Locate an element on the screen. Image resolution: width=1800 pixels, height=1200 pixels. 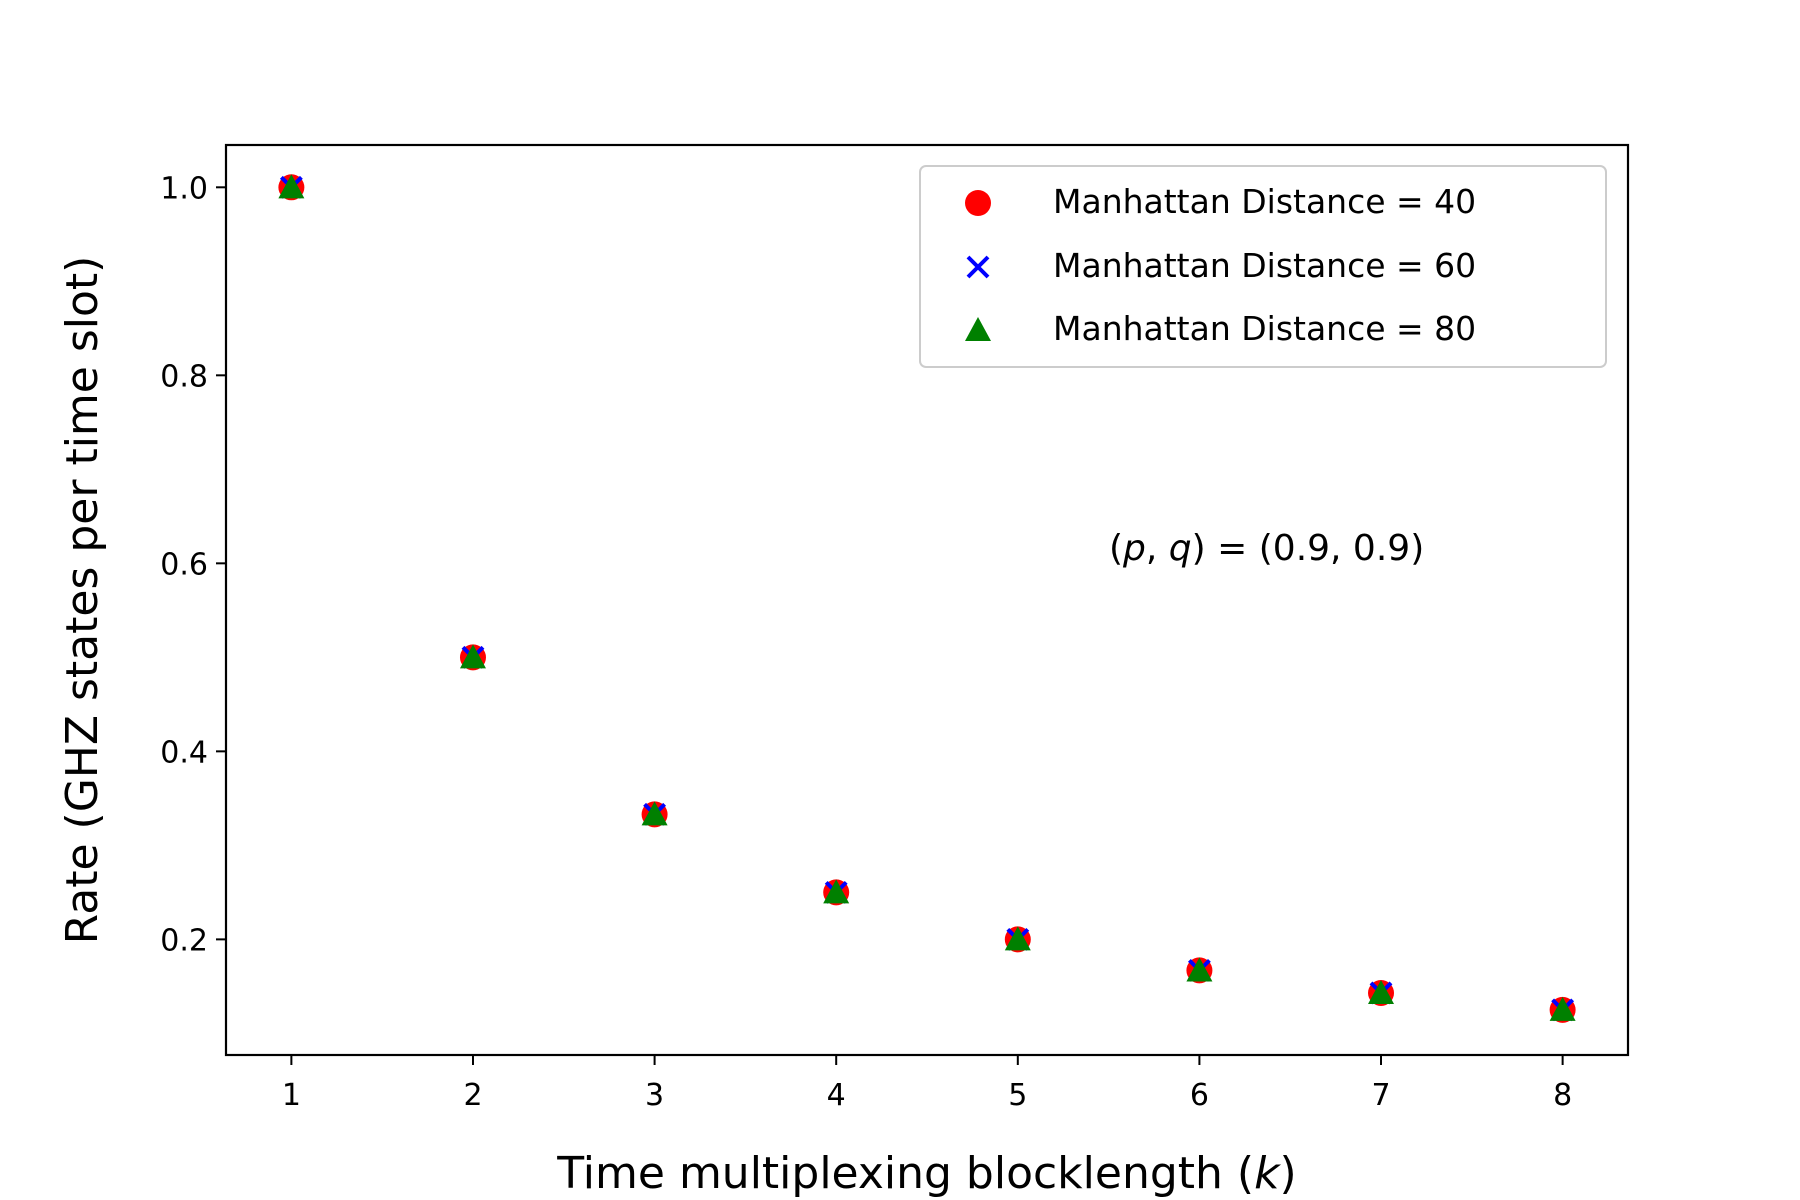
legend-marker-md60 is located at coordinates (978, 267).